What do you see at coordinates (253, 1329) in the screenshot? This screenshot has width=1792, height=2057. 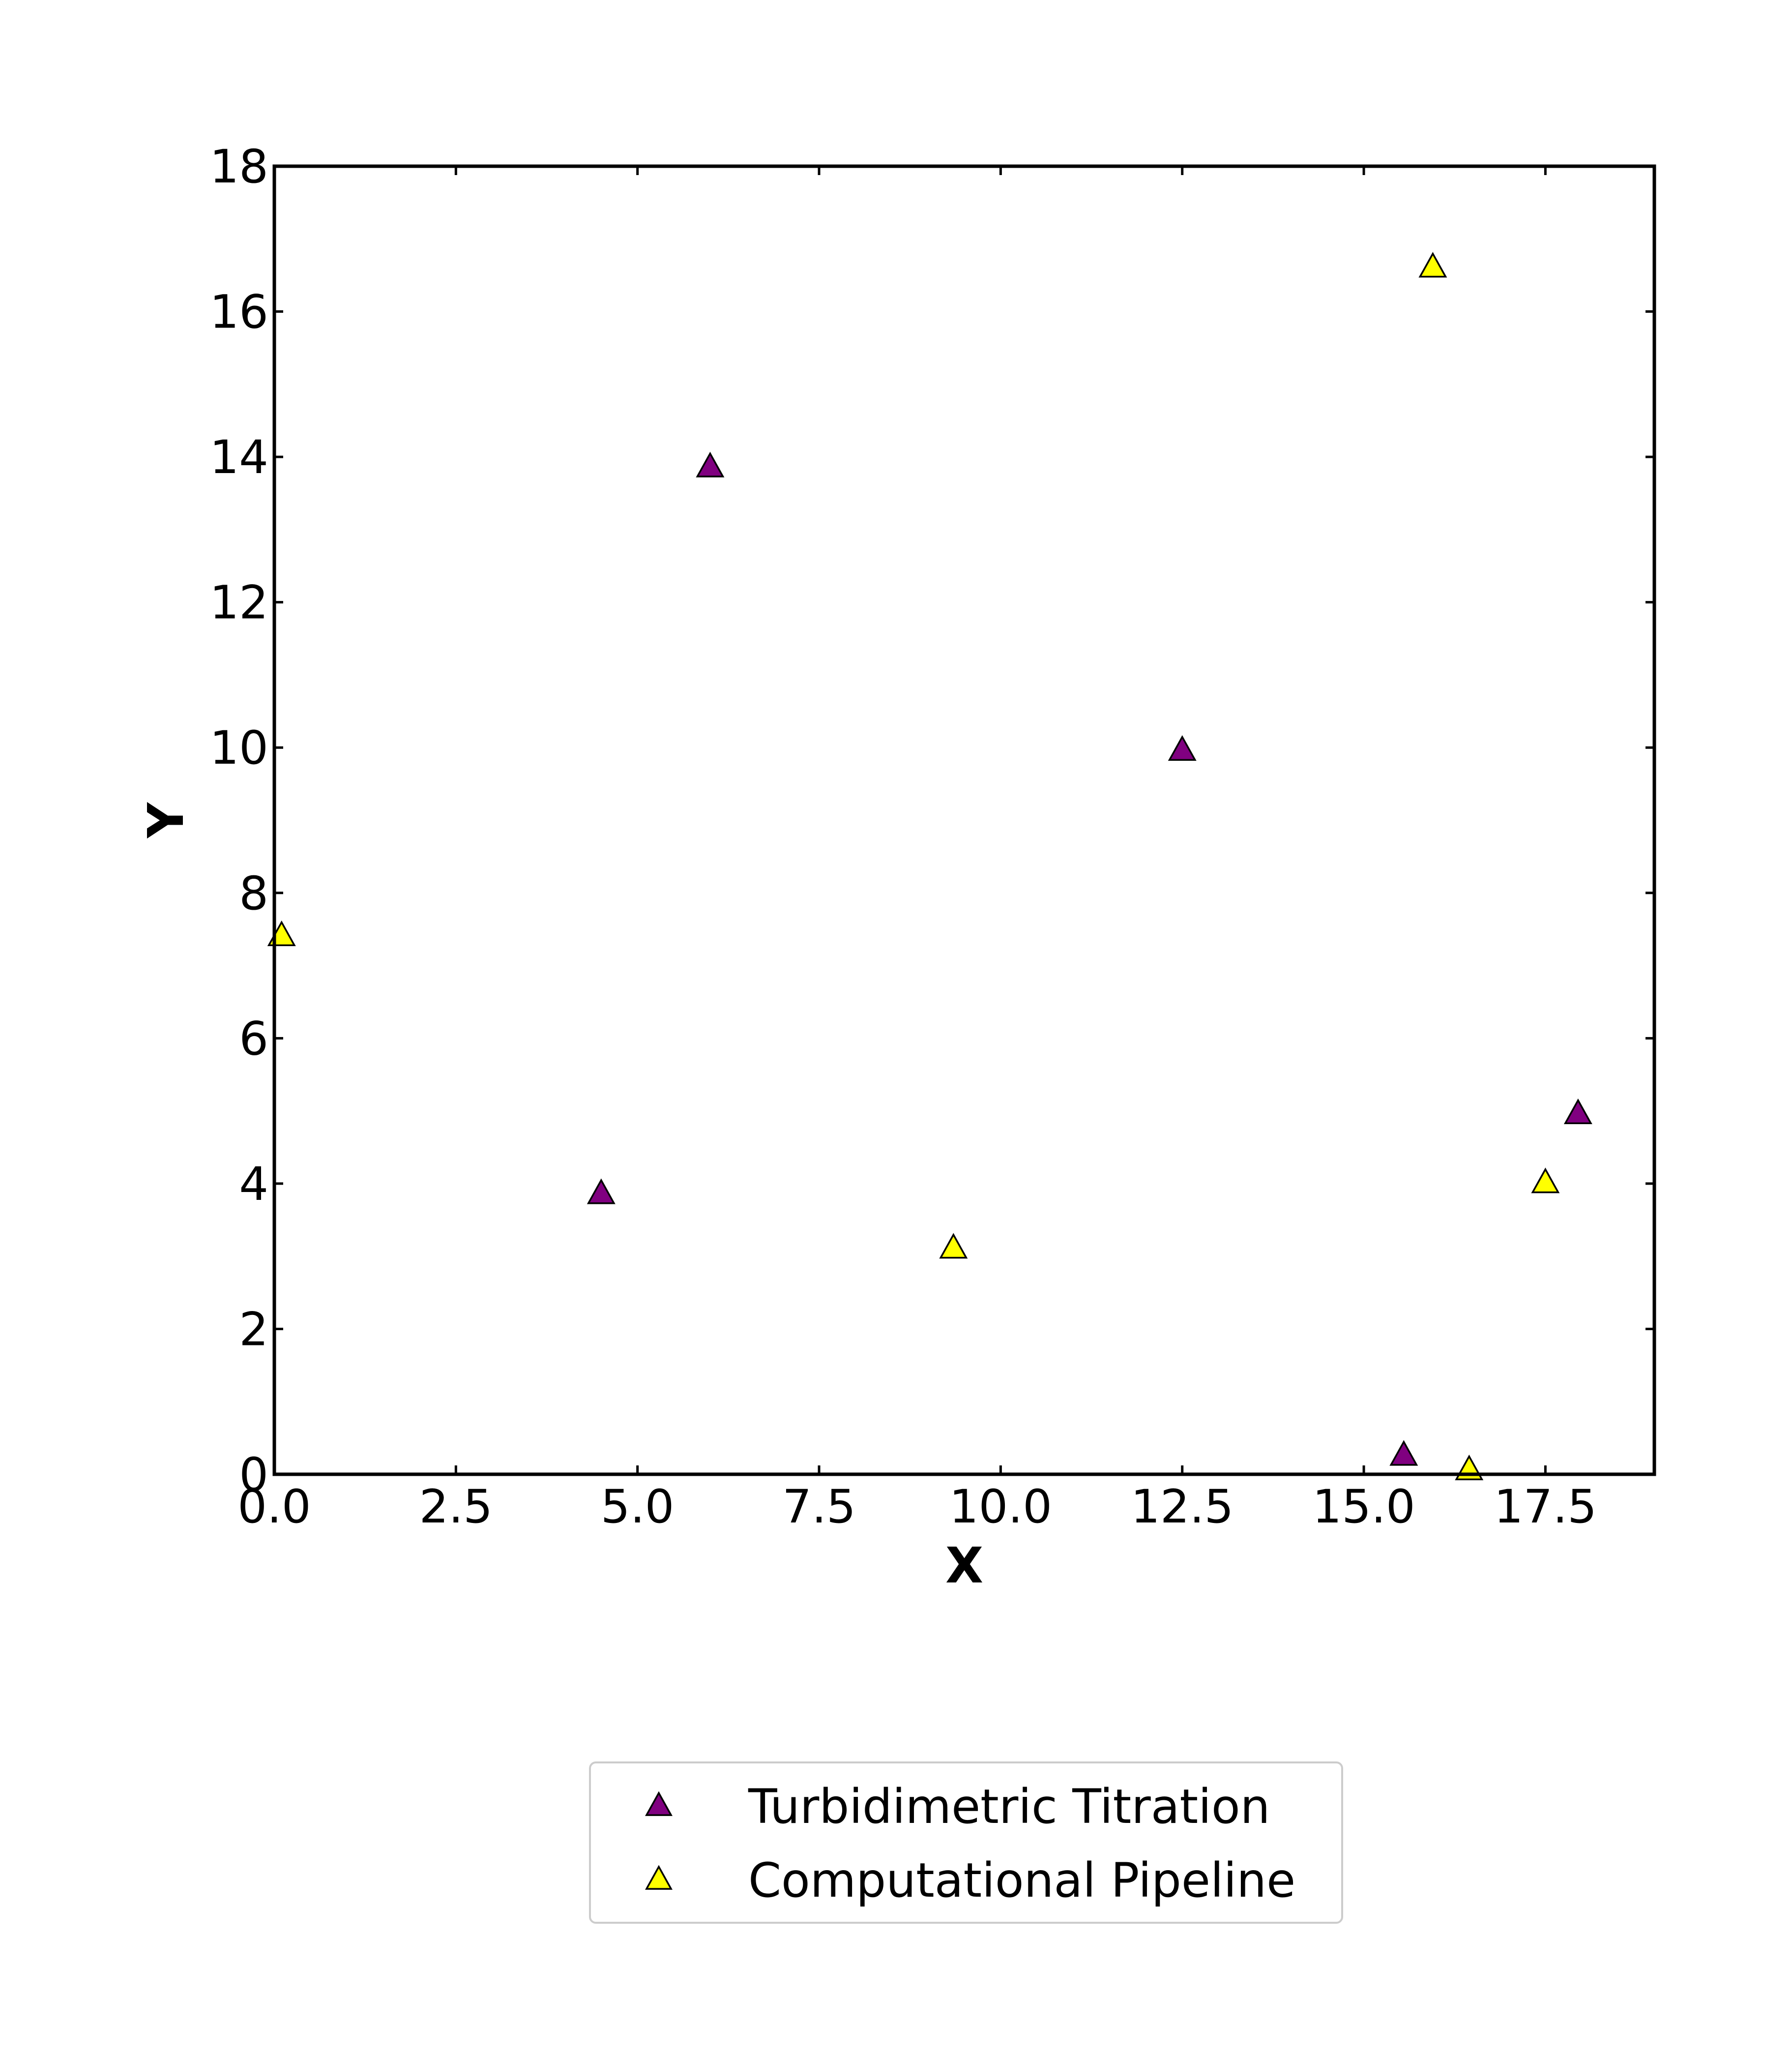 I see `y-tick-label: 2` at bounding box center [253, 1329].